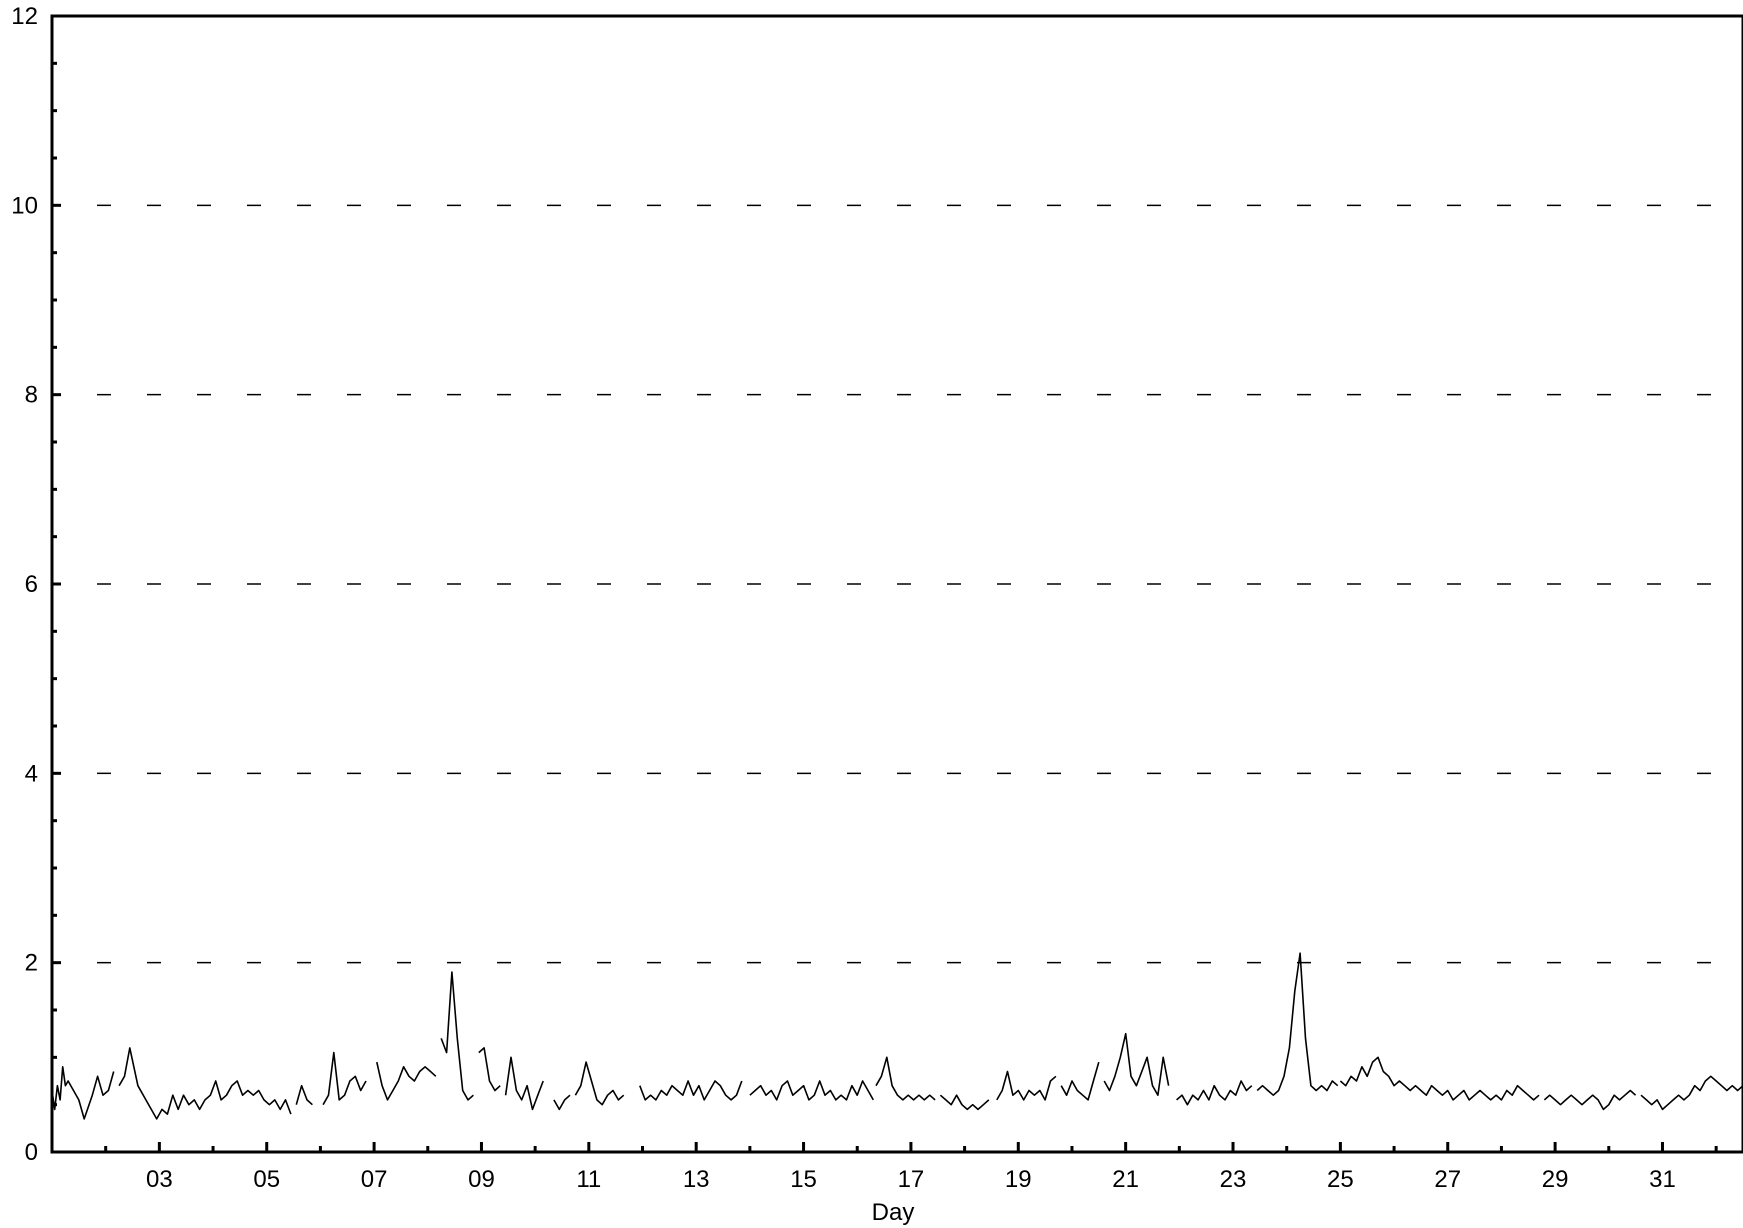  What do you see at coordinates (266, 1179) in the screenshot?
I see `x-tick-label: 05` at bounding box center [266, 1179].